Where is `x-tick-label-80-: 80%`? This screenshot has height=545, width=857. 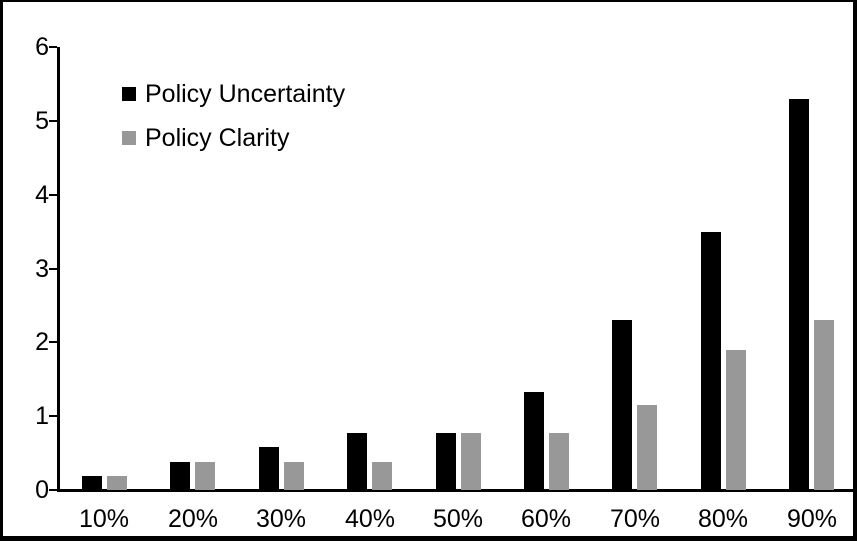 x-tick-label-80-: 80% is located at coordinates (723, 519).